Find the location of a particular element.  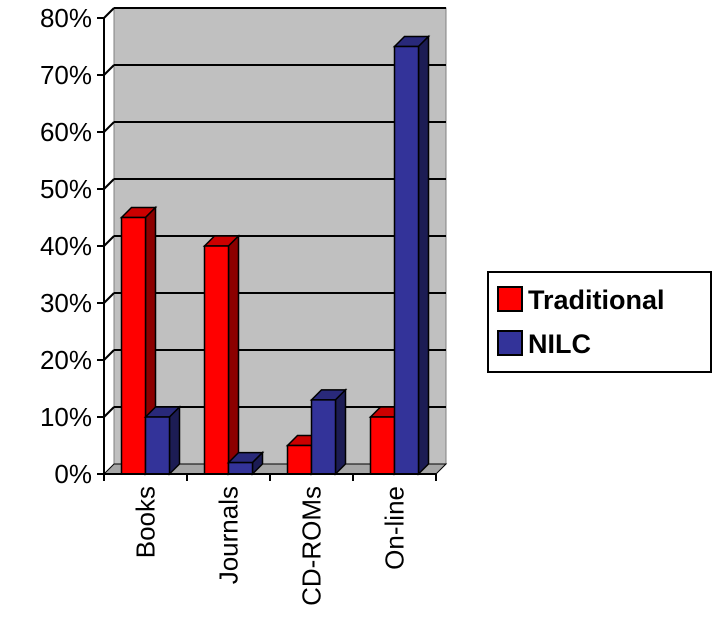

x-tick-label-cd-roms: CD-ROMs is located at coordinates (312, 546).